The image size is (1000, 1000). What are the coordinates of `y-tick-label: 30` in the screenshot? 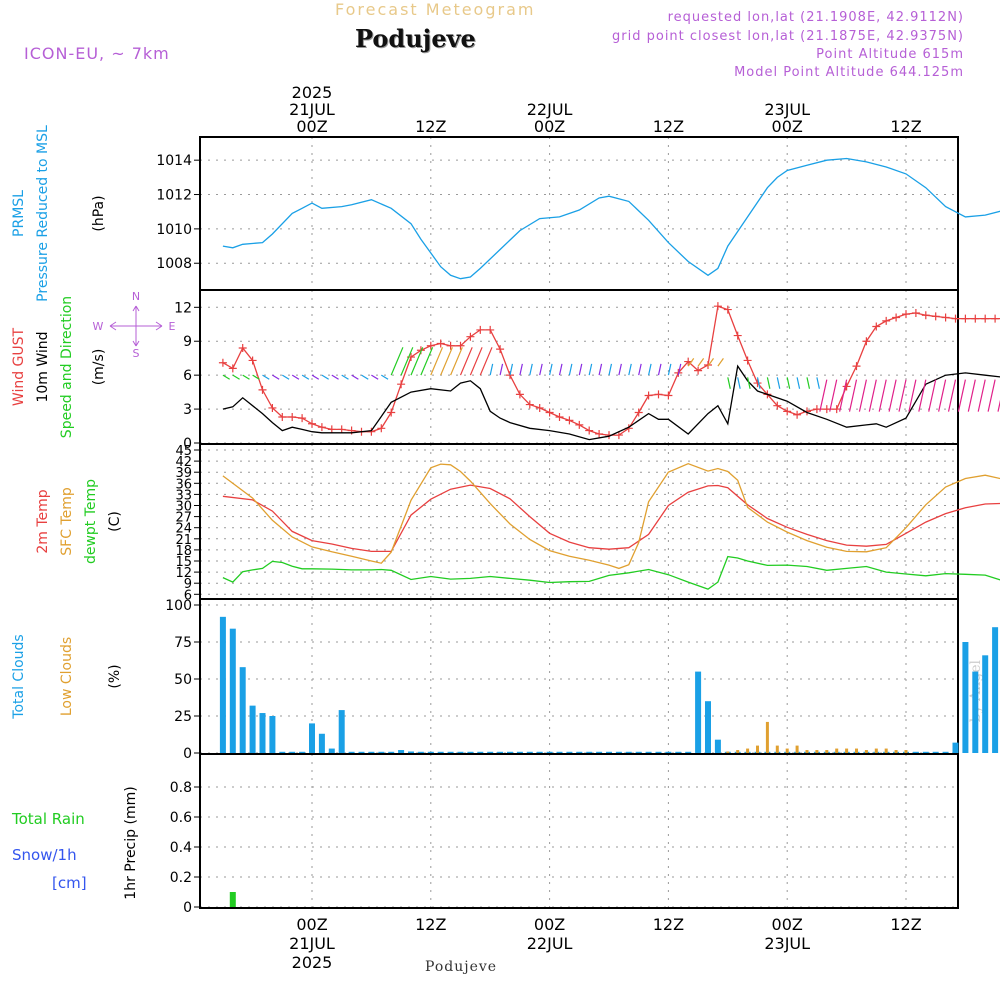 It's located at (183, 507).